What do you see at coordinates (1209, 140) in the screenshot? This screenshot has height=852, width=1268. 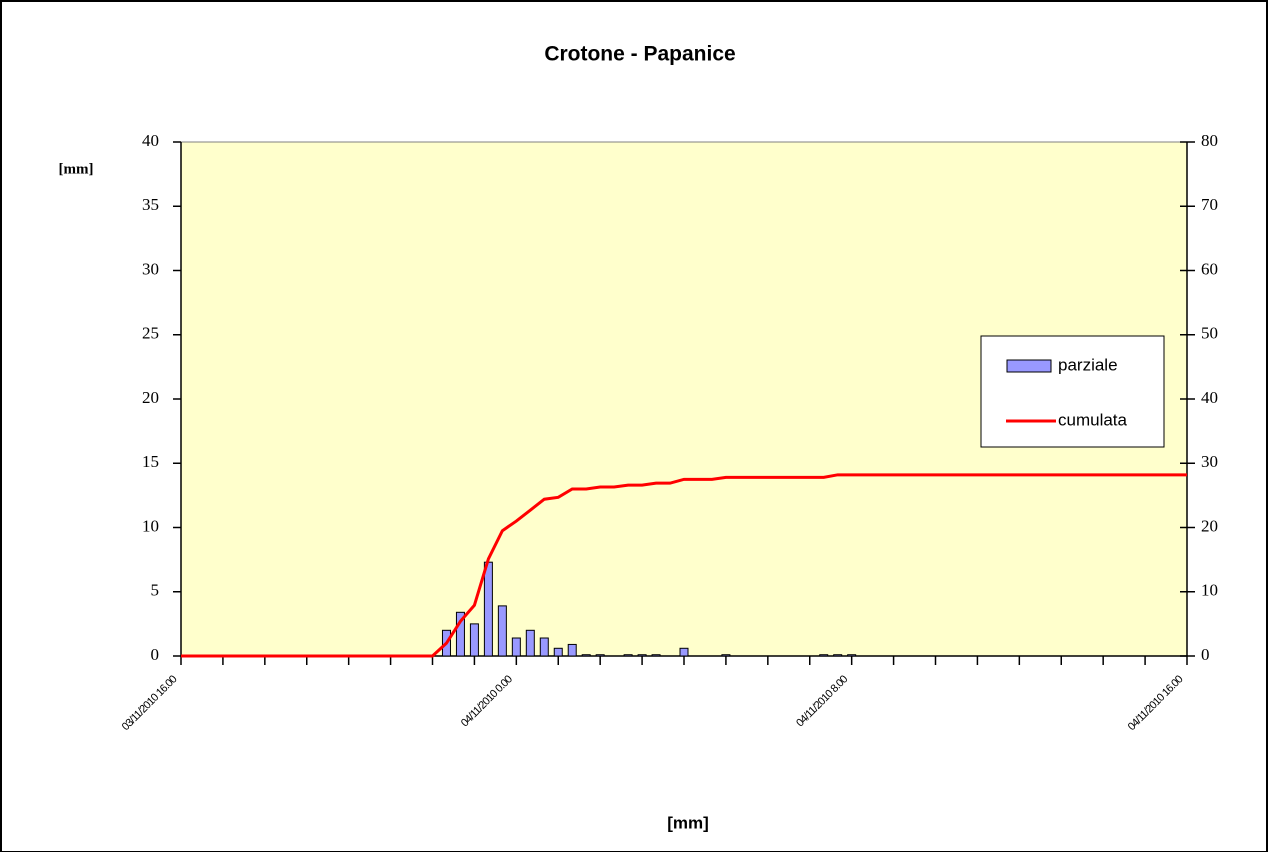 I see `y2-tick-label: 80` at bounding box center [1209, 140].